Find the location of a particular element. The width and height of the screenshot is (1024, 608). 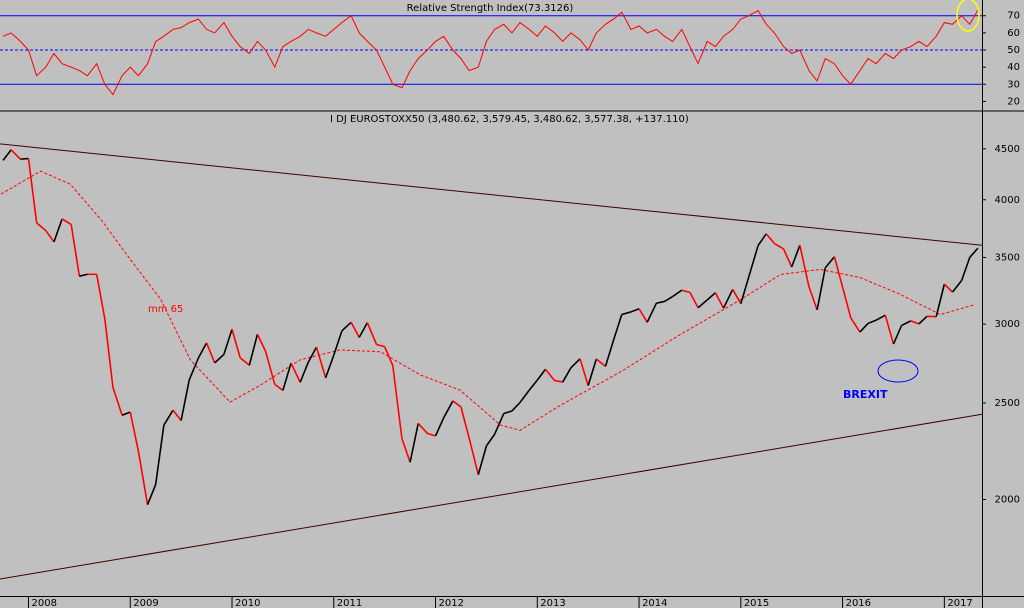

rsi-title: Relative Strength Index(73.3126) is located at coordinates (490, 8).